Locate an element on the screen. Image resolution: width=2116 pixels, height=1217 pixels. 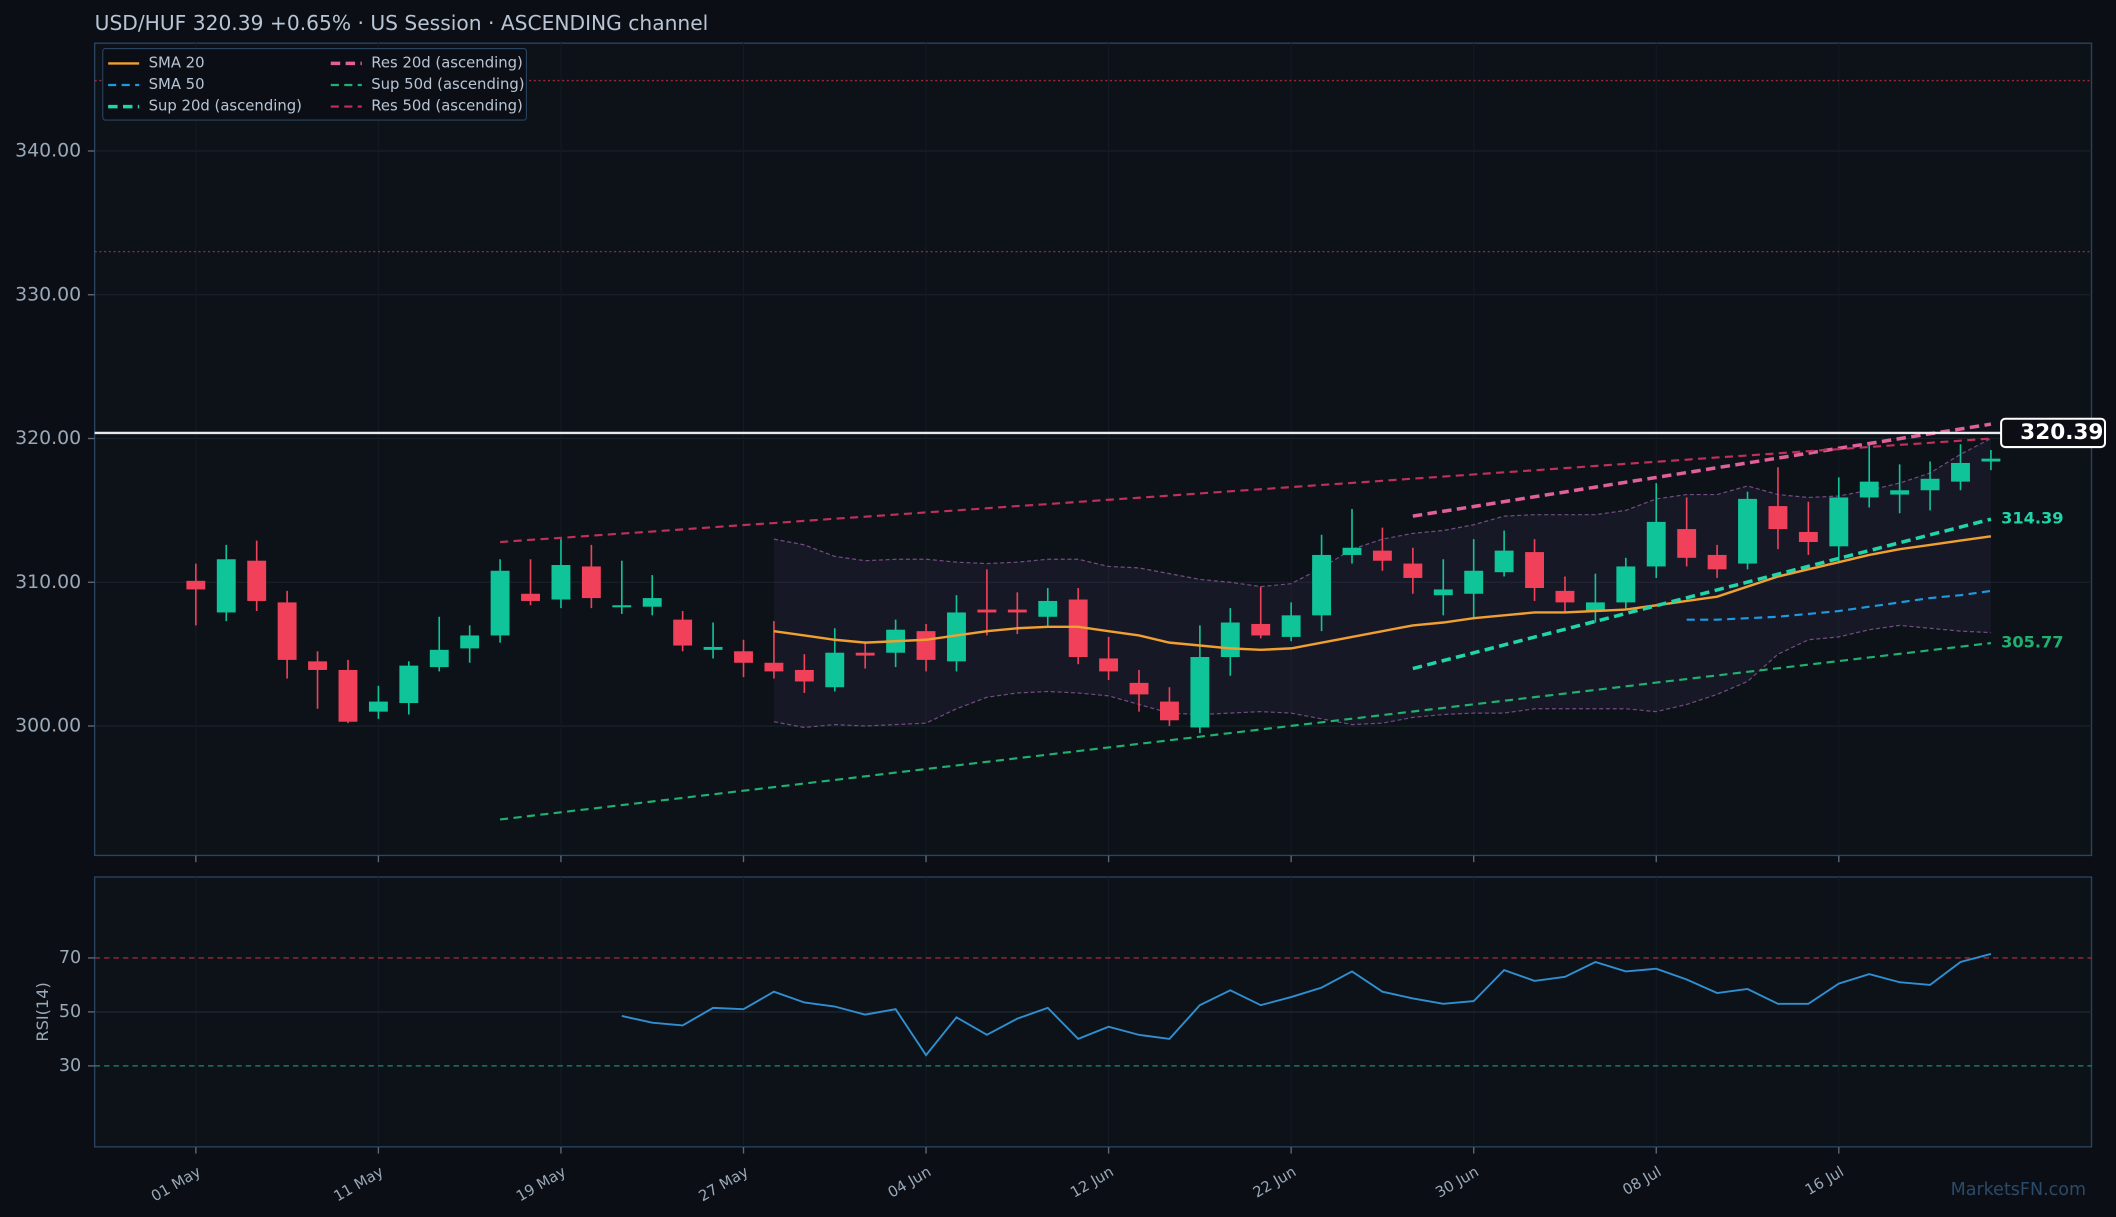
legend-label: Sup 20d (ascending) is located at coordinates (225, 106).